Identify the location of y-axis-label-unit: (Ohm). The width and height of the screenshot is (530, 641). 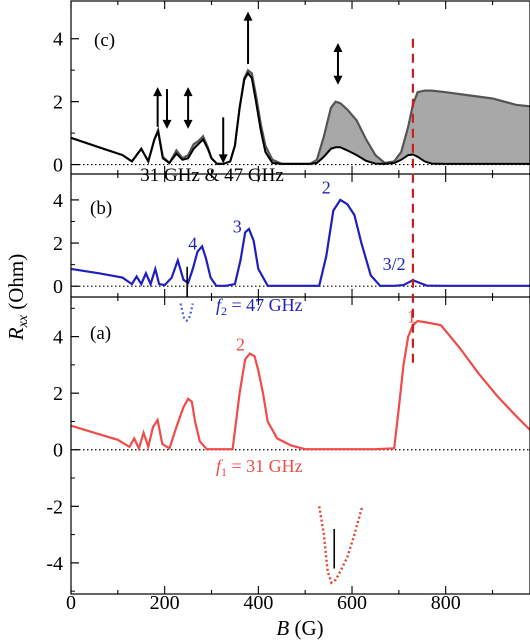
(16, 284).